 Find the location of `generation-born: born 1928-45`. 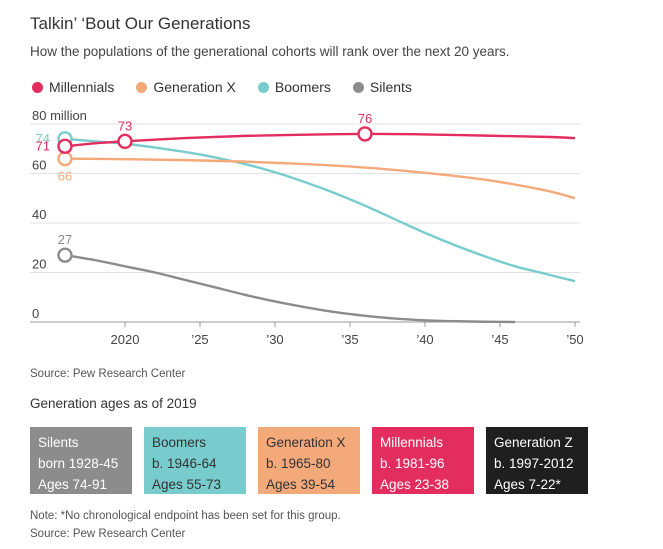

generation-born: born 1928-45 is located at coordinates (78, 463).